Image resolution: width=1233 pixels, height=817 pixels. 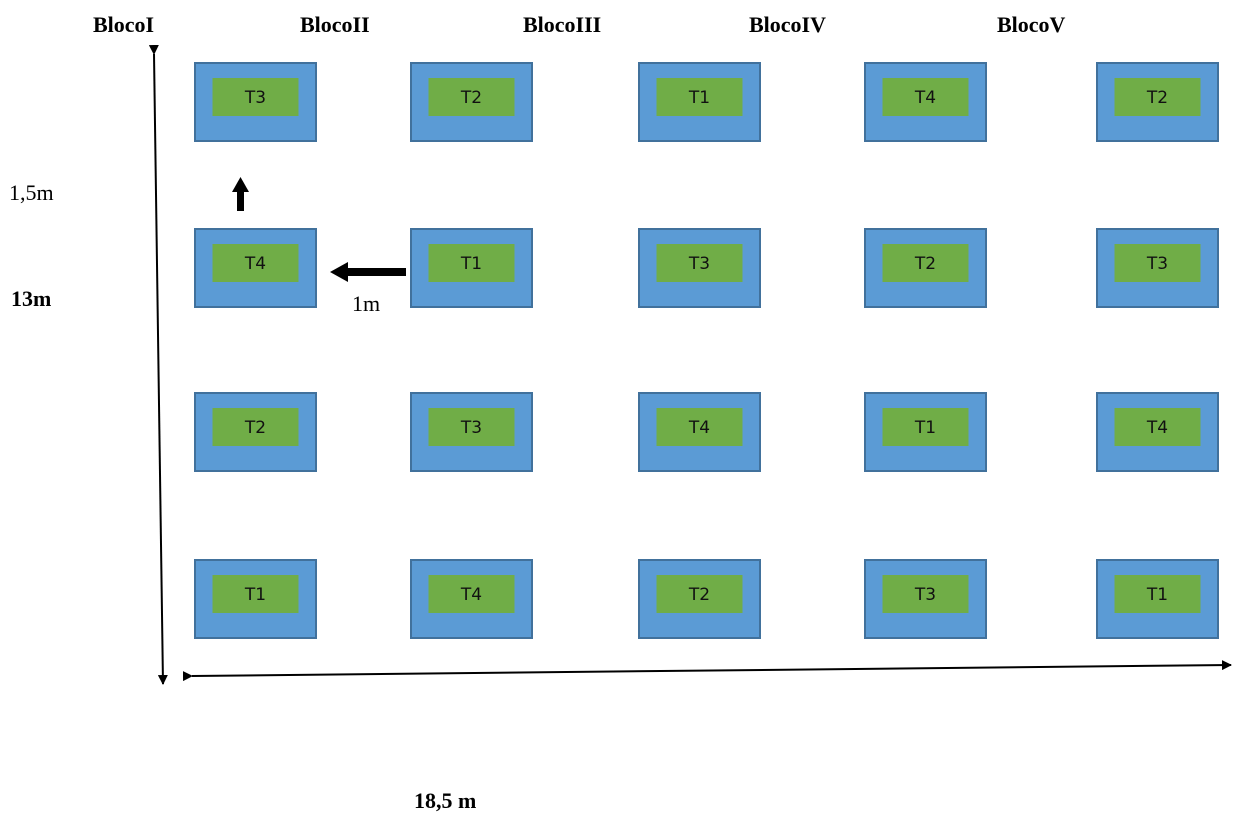 I want to click on plot-1-5: T2, so click(x=1157, y=102).